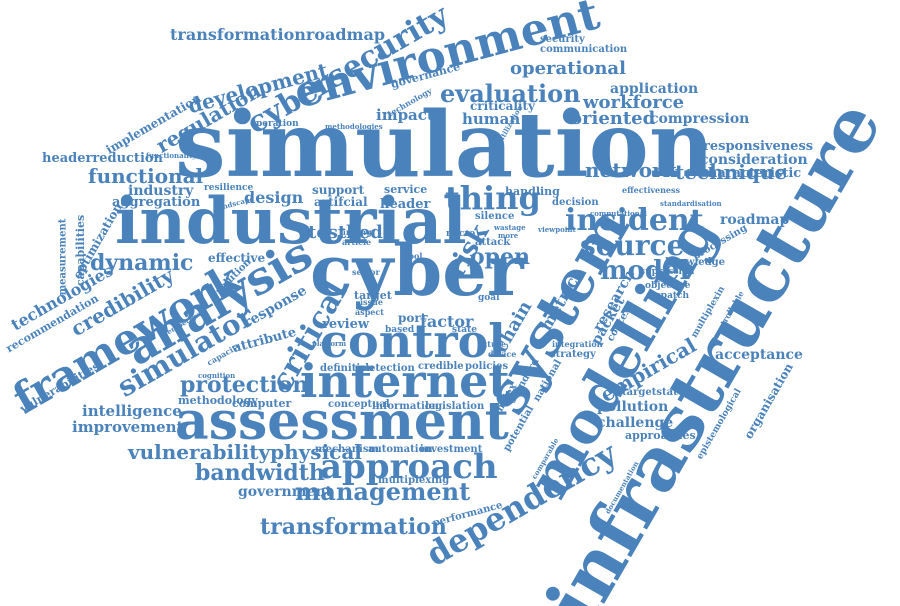 Image resolution: width=900 pixels, height=606 pixels. Describe the element at coordinates (400, 449) in the screenshot. I see `cloud-word-automation: automation` at that location.